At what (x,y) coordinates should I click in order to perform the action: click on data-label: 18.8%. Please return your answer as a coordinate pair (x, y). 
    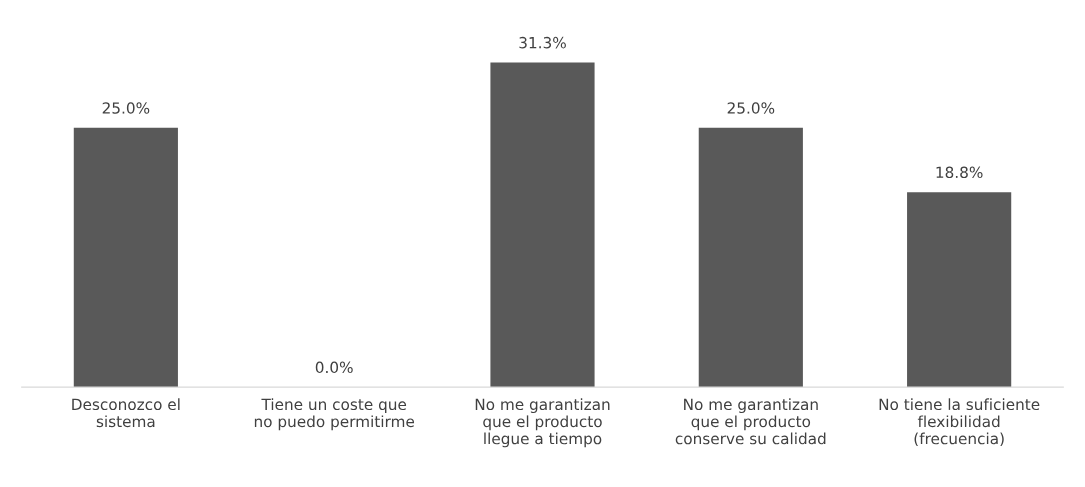
    Looking at the image, I should click on (959, 172).